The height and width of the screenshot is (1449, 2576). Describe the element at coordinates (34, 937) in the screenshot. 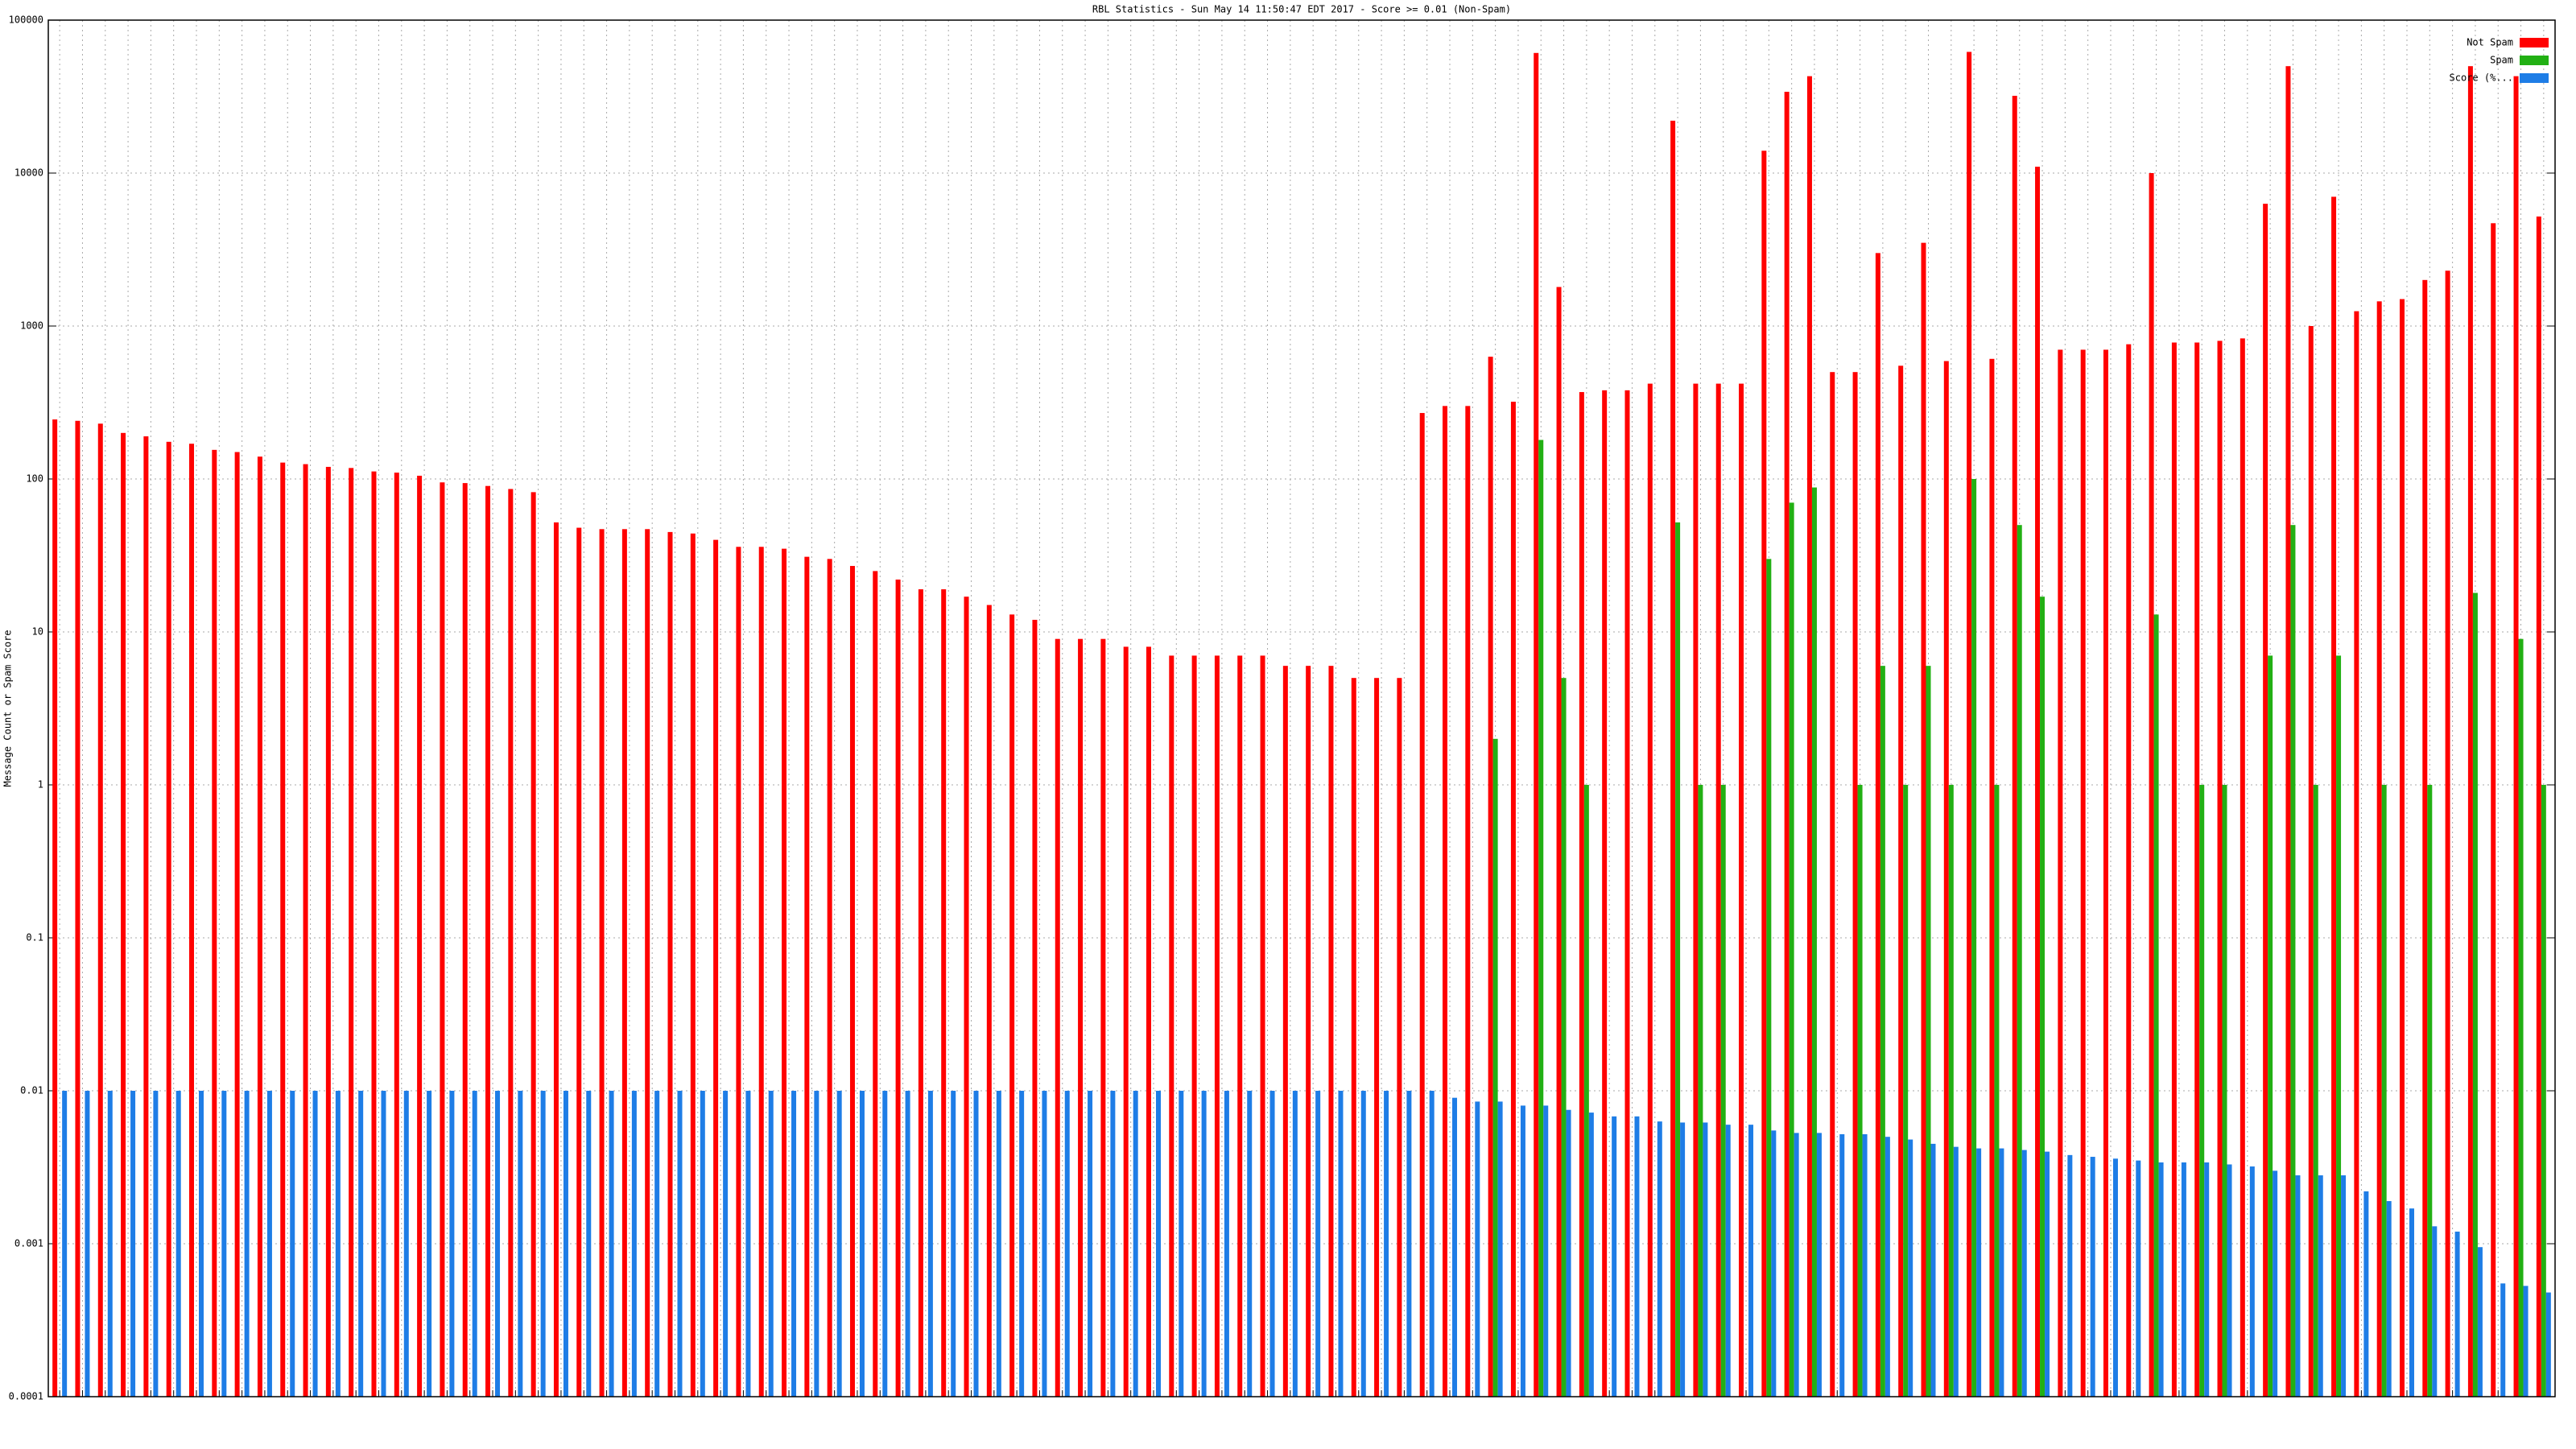

I see `y-tick-label: 0.1` at that location.